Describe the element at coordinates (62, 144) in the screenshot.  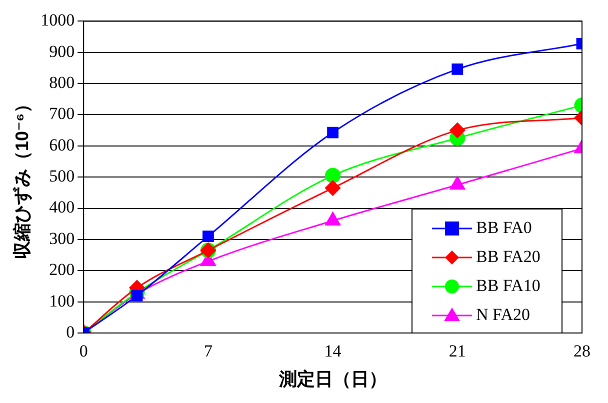
I see `y-tick-label: 600` at that location.